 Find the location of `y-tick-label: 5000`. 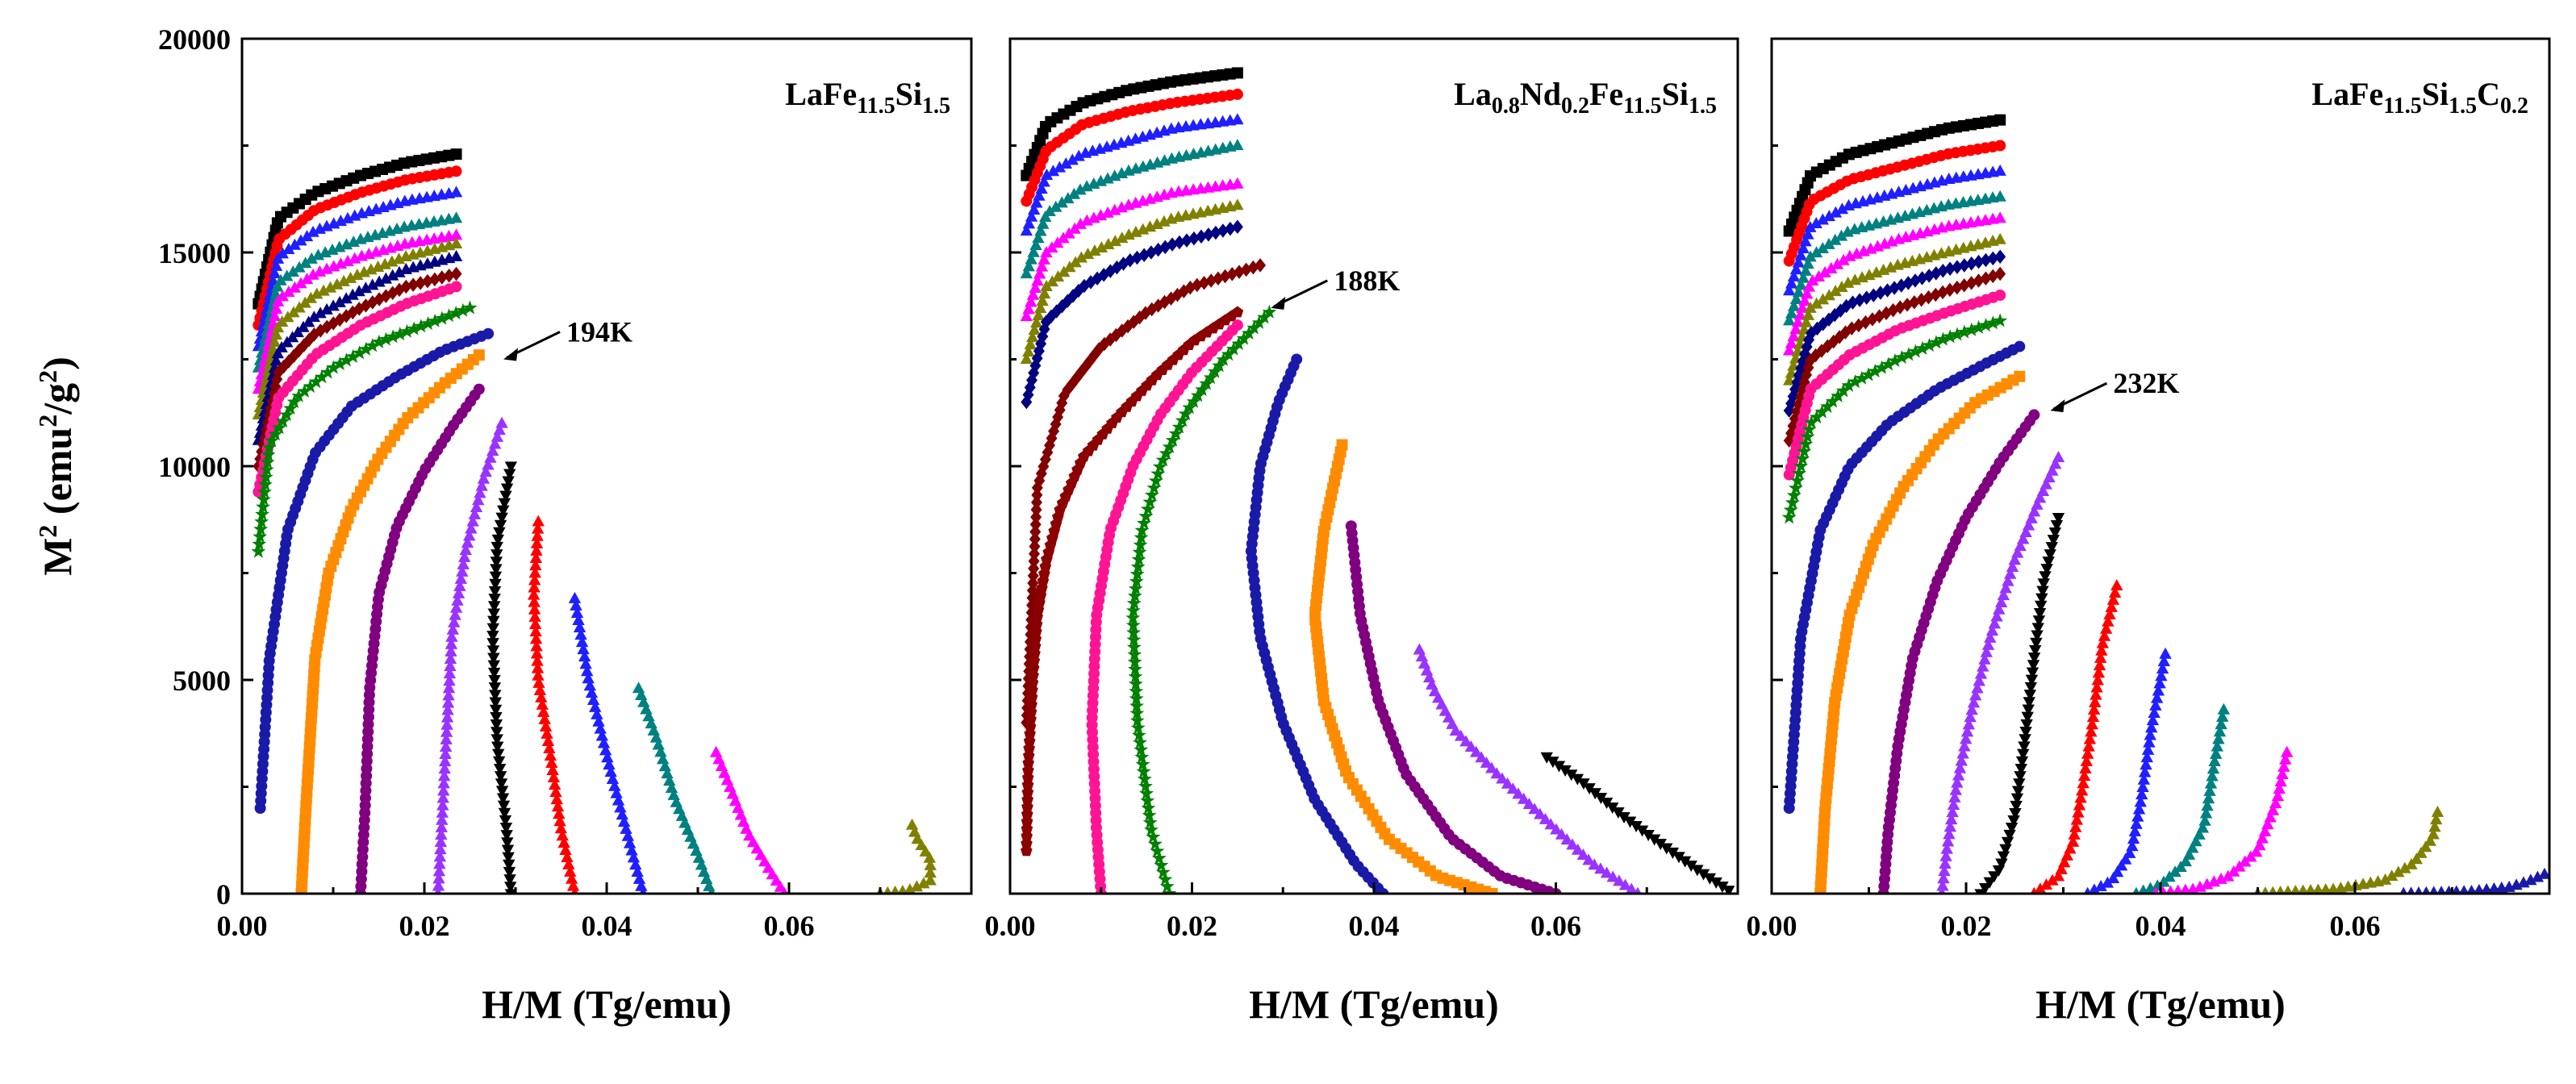

y-tick-label: 5000 is located at coordinates (202, 681).